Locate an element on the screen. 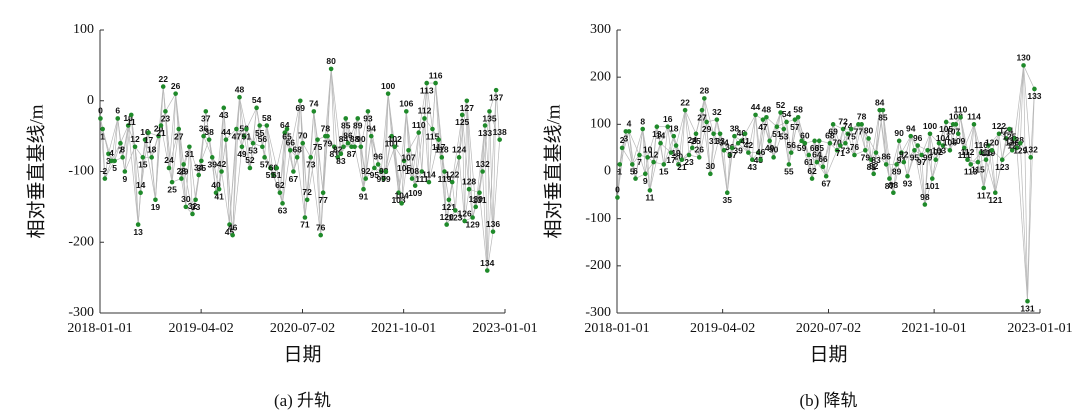 This screenshot has height=419, width=1079. x-axis-label: 日期 is located at coordinates (302, 354).